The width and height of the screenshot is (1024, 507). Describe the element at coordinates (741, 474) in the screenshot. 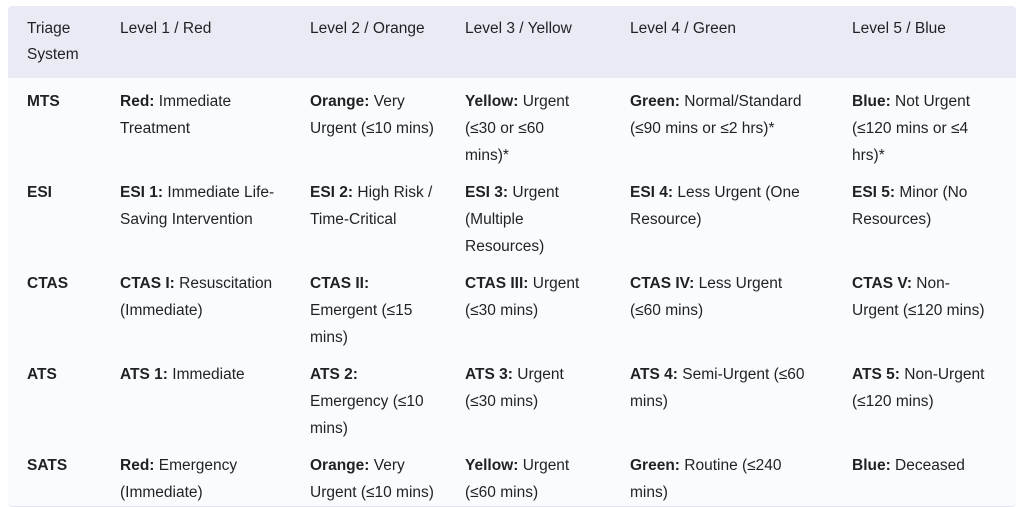

I see `cell-sats-level4: Green: Routine (≤240 mins)` at that location.